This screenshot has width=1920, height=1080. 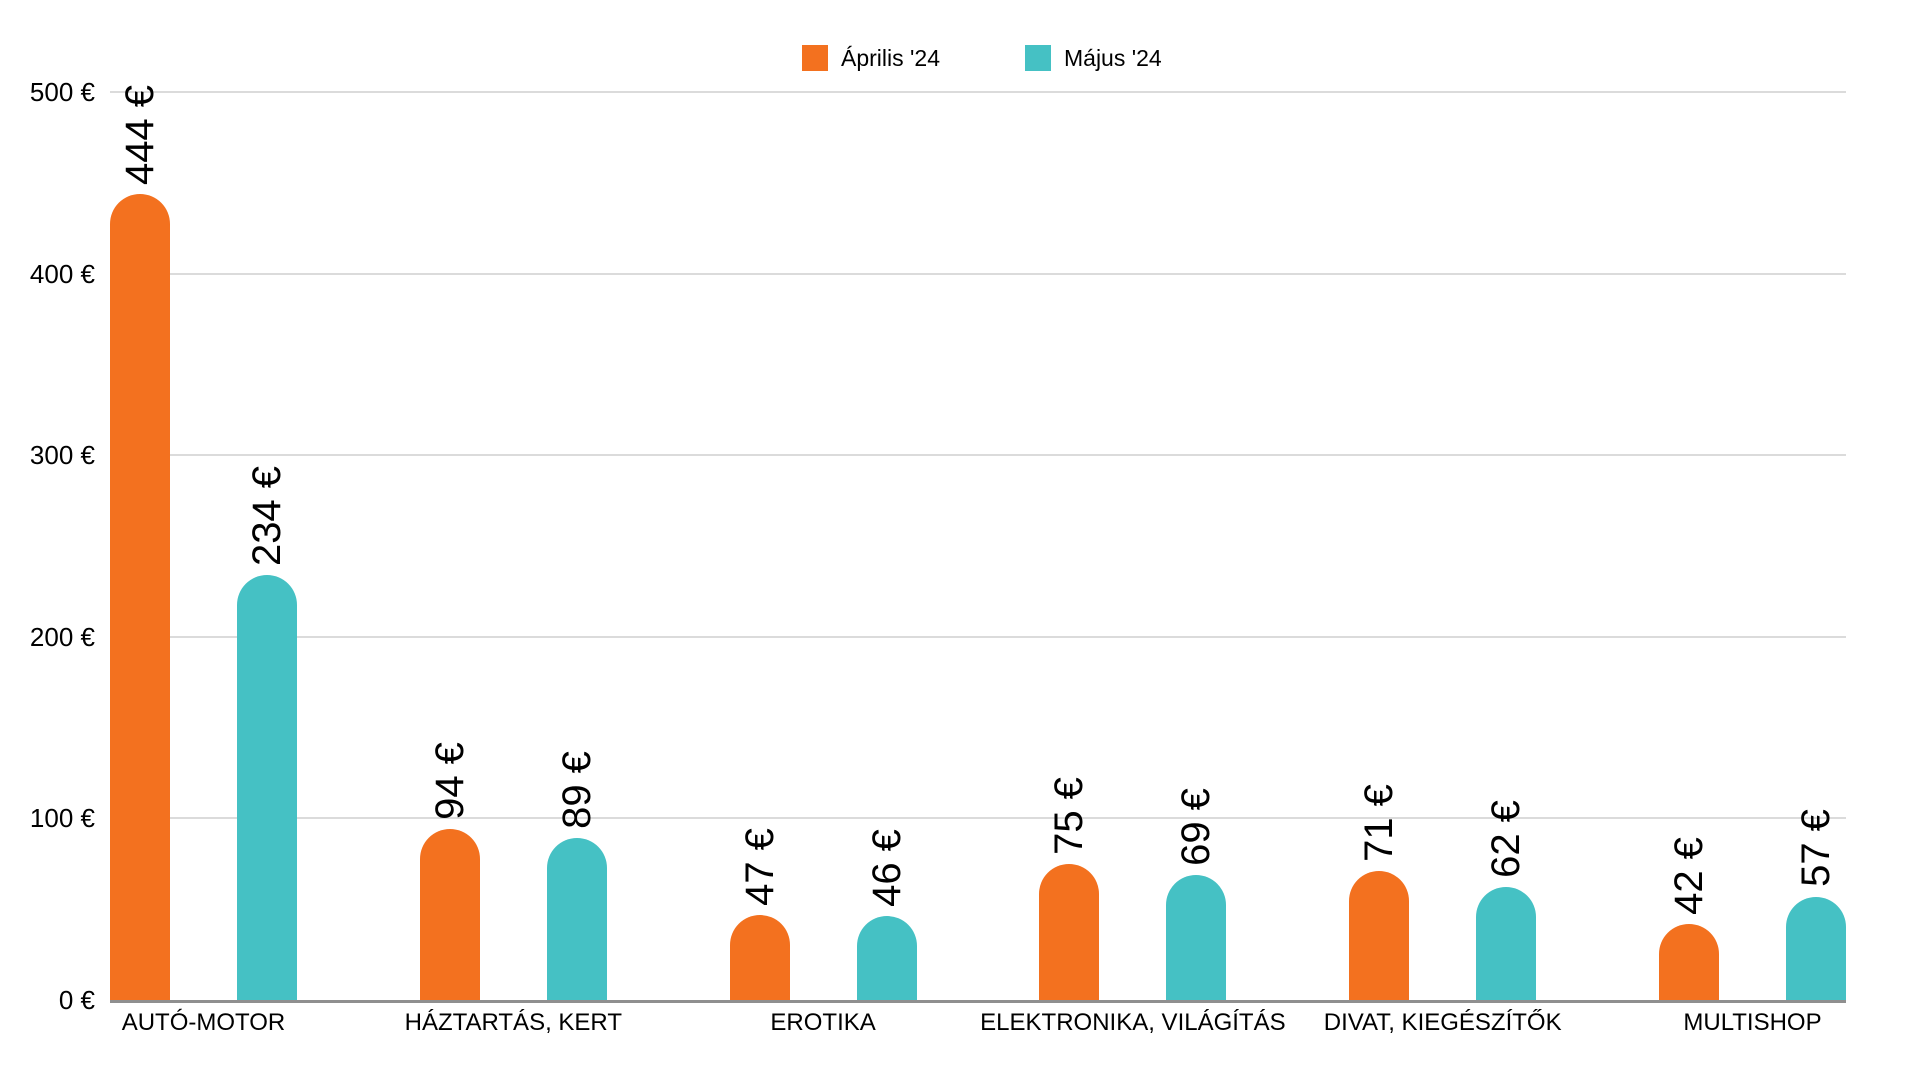 I want to click on bar-value-label: 89 €, so click(x=576, y=790).